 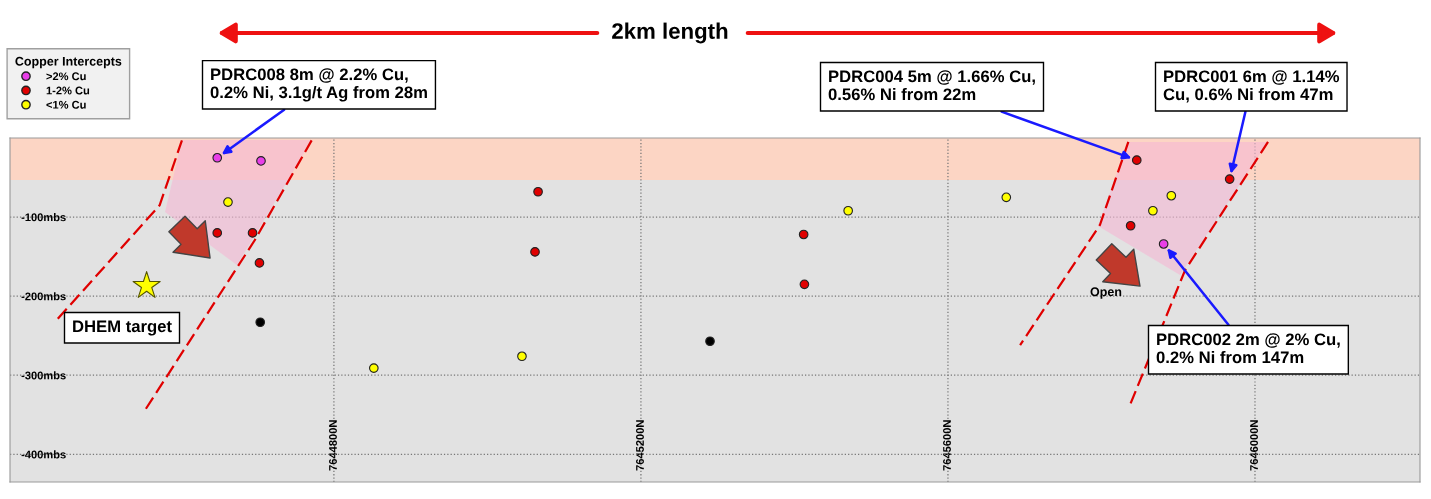 What do you see at coordinates (1106, 293) in the screenshot?
I see `annotation: Open` at bounding box center [1106, 293].